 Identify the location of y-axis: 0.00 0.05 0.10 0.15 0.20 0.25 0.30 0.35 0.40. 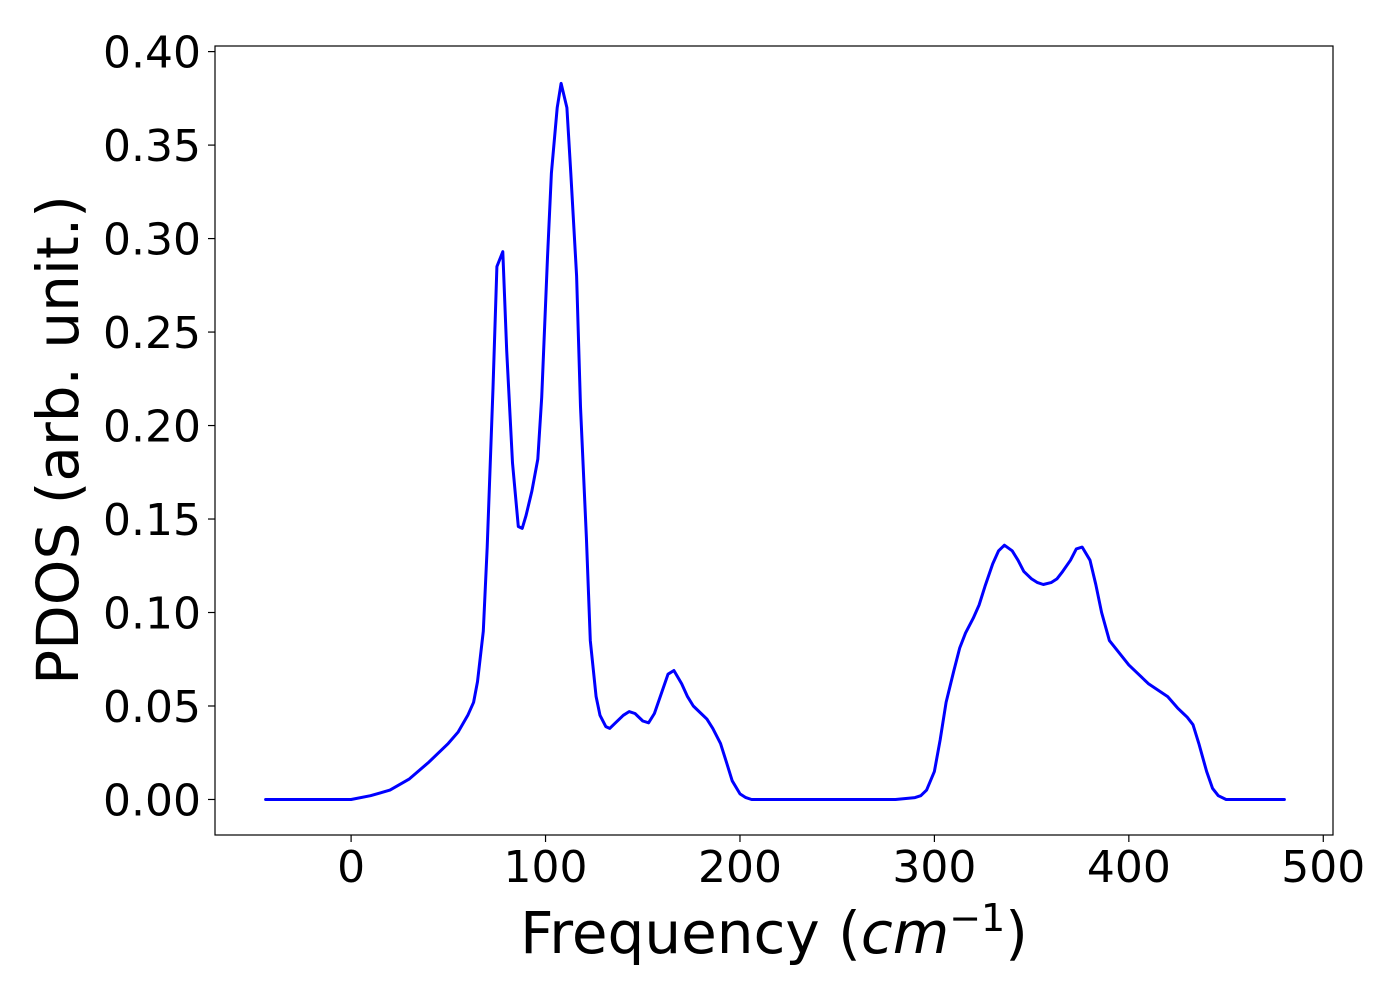
(159, 427).